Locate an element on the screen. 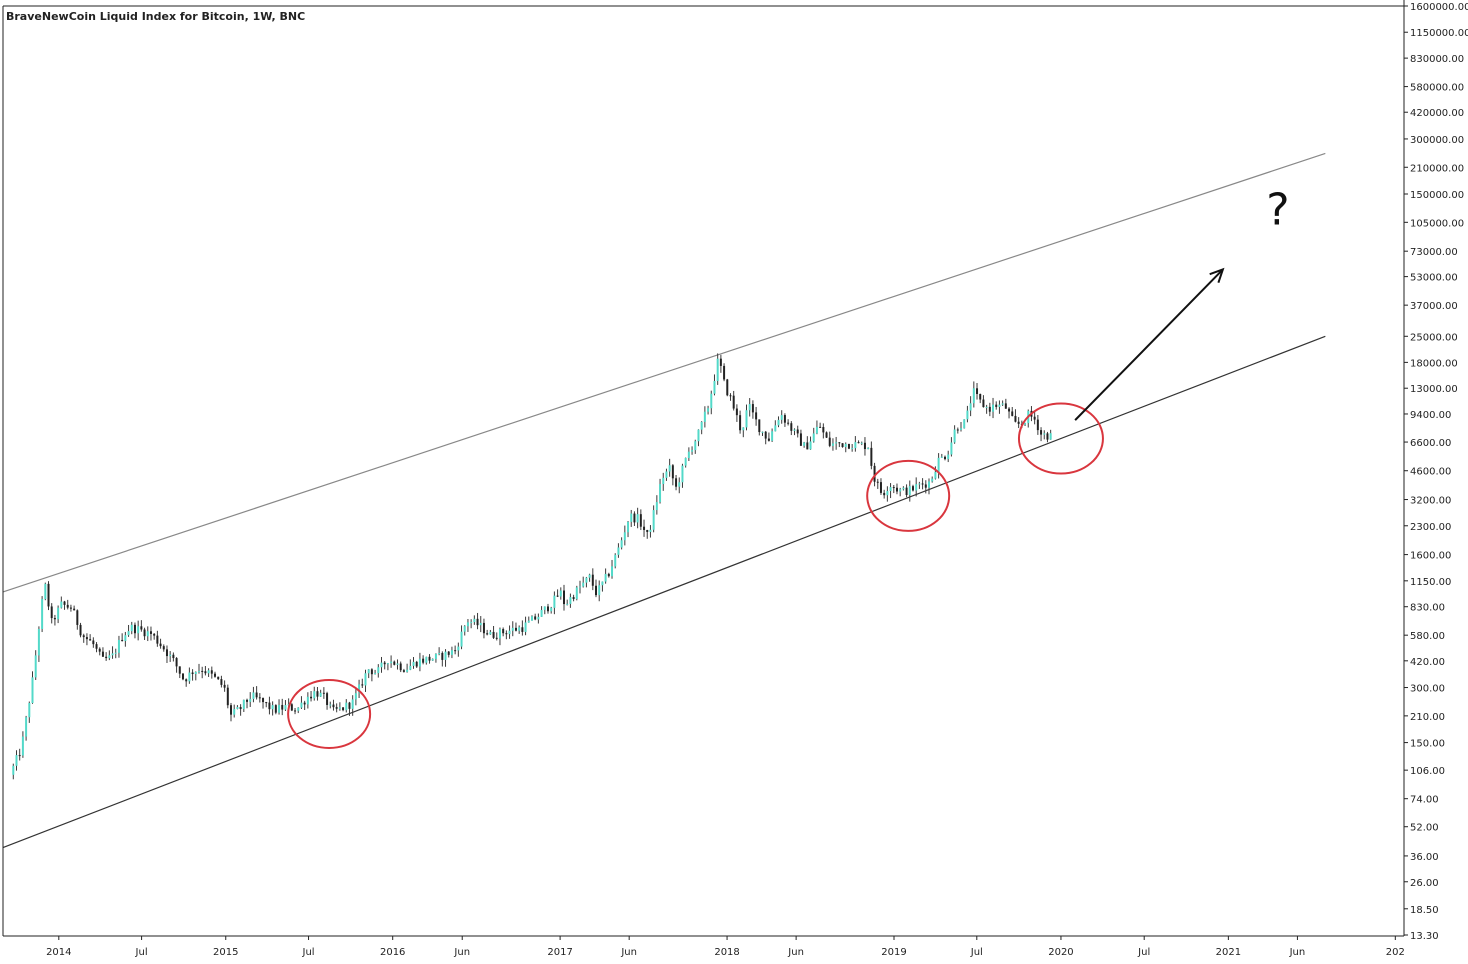 The height and width of the screenshot is (964, 1468). x-tick-label: Jul is located at coordinates (976, 952).